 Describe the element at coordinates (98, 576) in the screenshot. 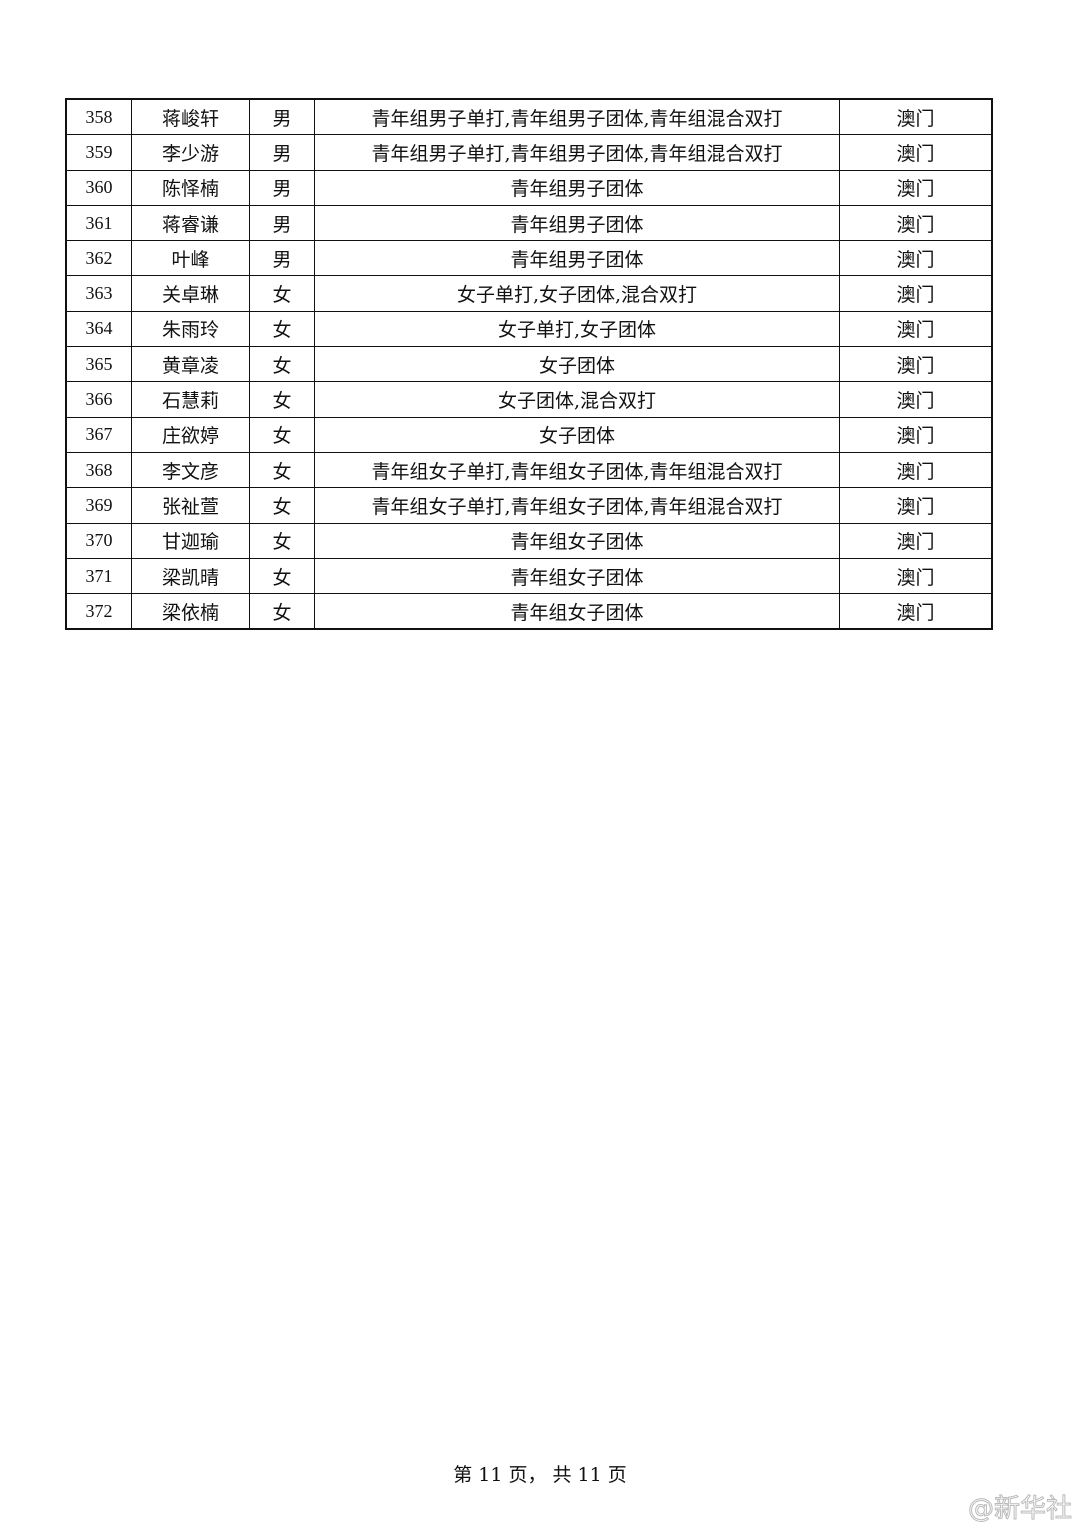

I see `row-number-cell: 371` at that location.